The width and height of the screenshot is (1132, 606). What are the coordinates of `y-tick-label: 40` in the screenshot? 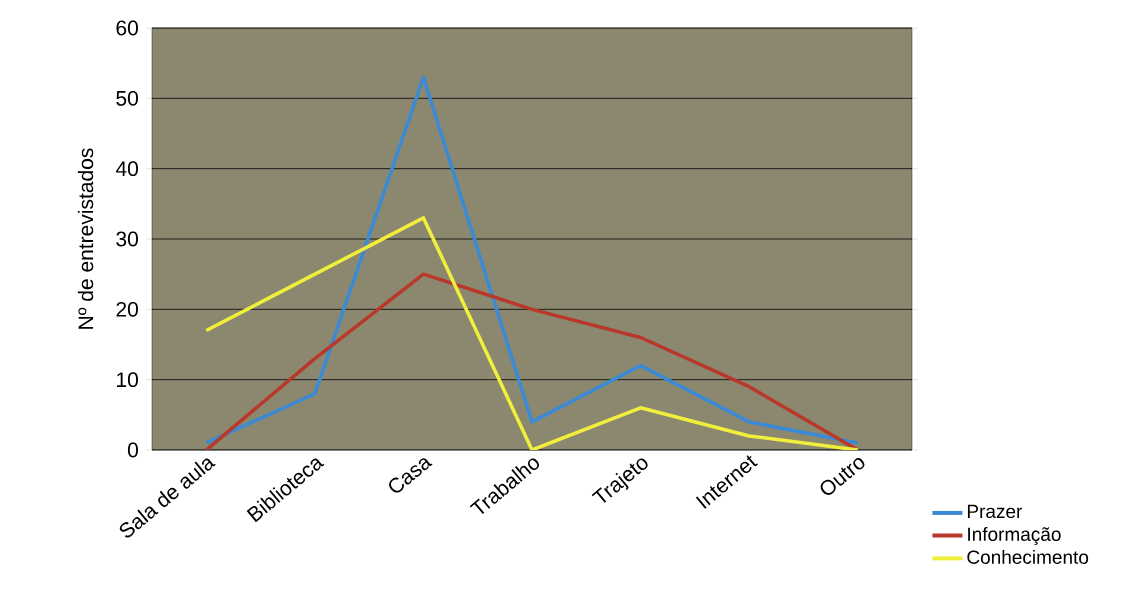 It's located at (126, 169).